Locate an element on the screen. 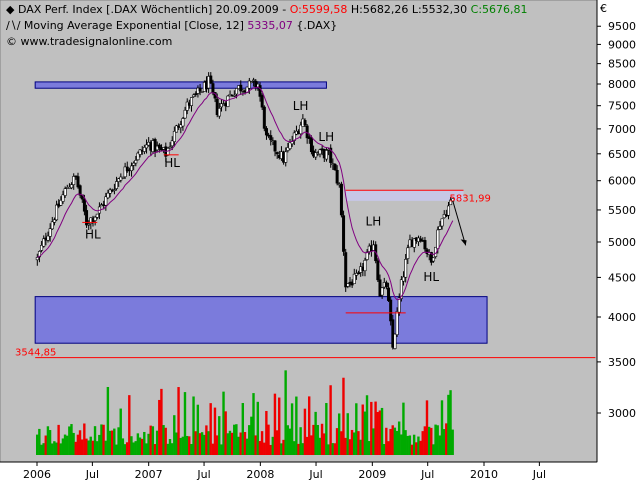 Image resolution: width=640 pixels, height=484 pixels. annotation-lh: LH is located at coordinates (374, 222).